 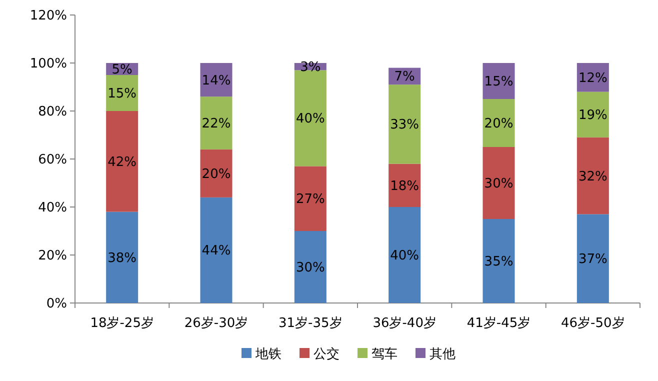 I want to click on legend-label: 其他, so click(x=443, y=354).